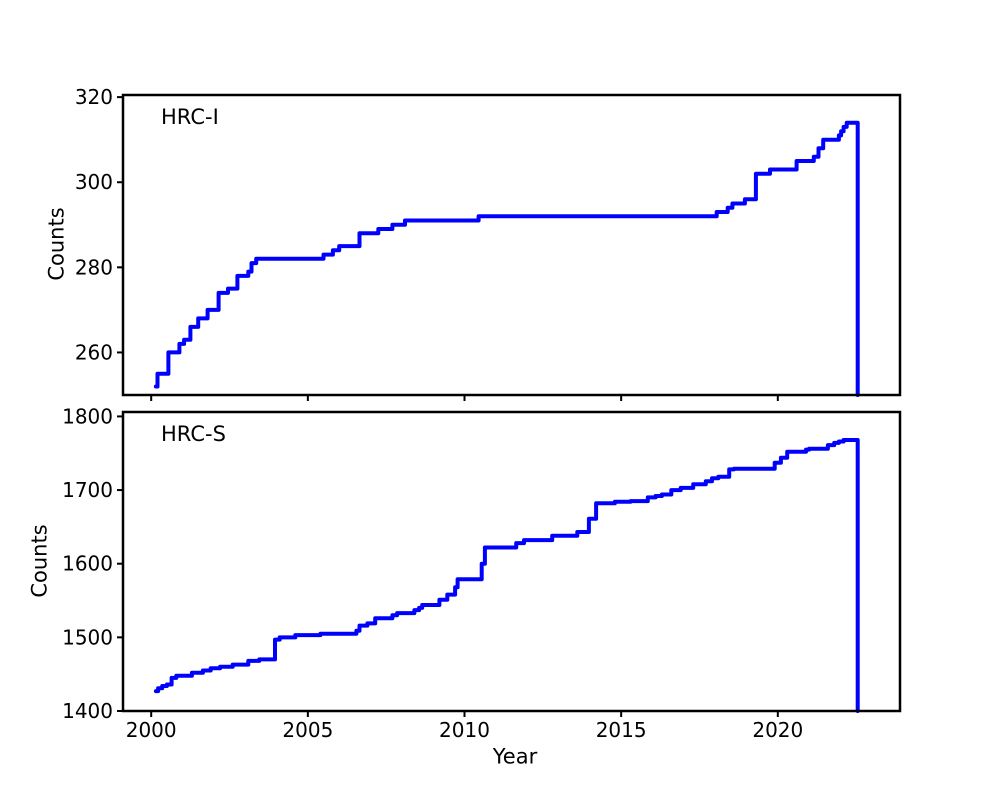  What do you see at coordinates (94, 267) in the screenshot?
I see `y-tick-label: 280` at bounding box center [94, 267].